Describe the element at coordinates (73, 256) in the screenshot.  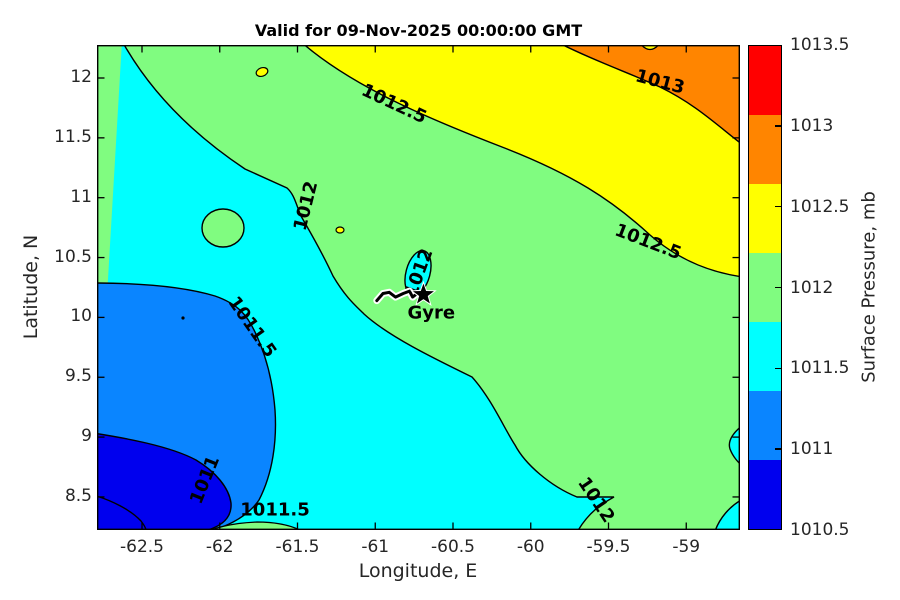
I see `y-tick-label: 10.5` at that location.